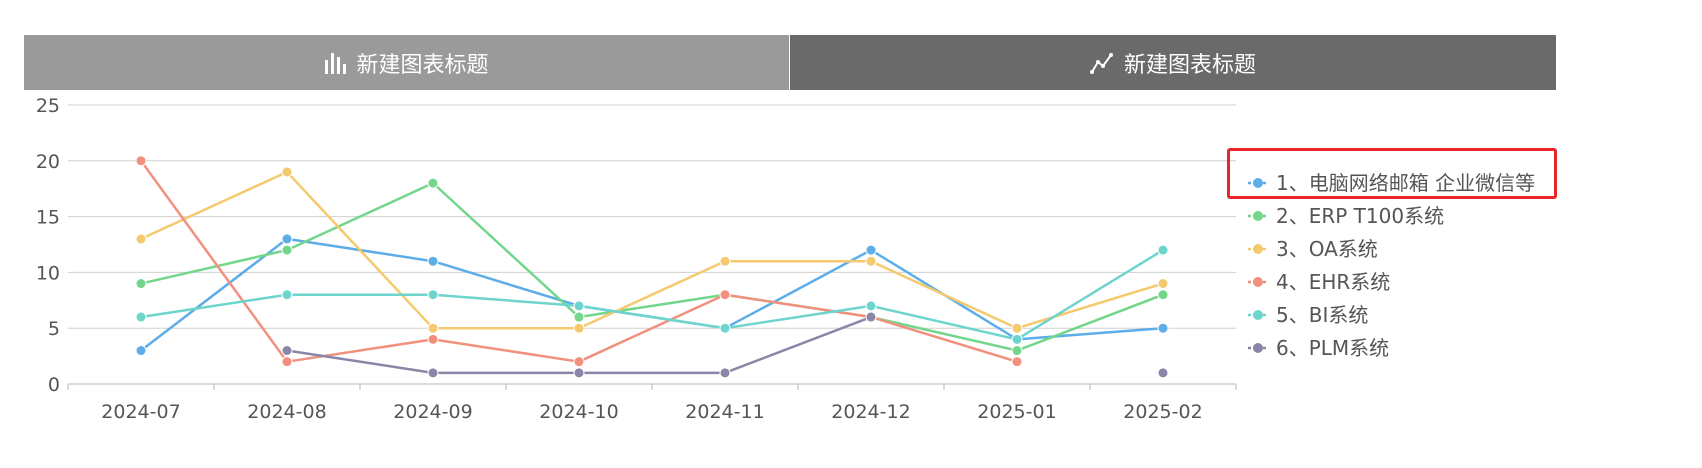 Image resolution: width=1702 pixels, height=468 pixels. Describe the element at coordinates (578, 412) in the screenshot. I see `x-tick-label: 2024-10` at that location.